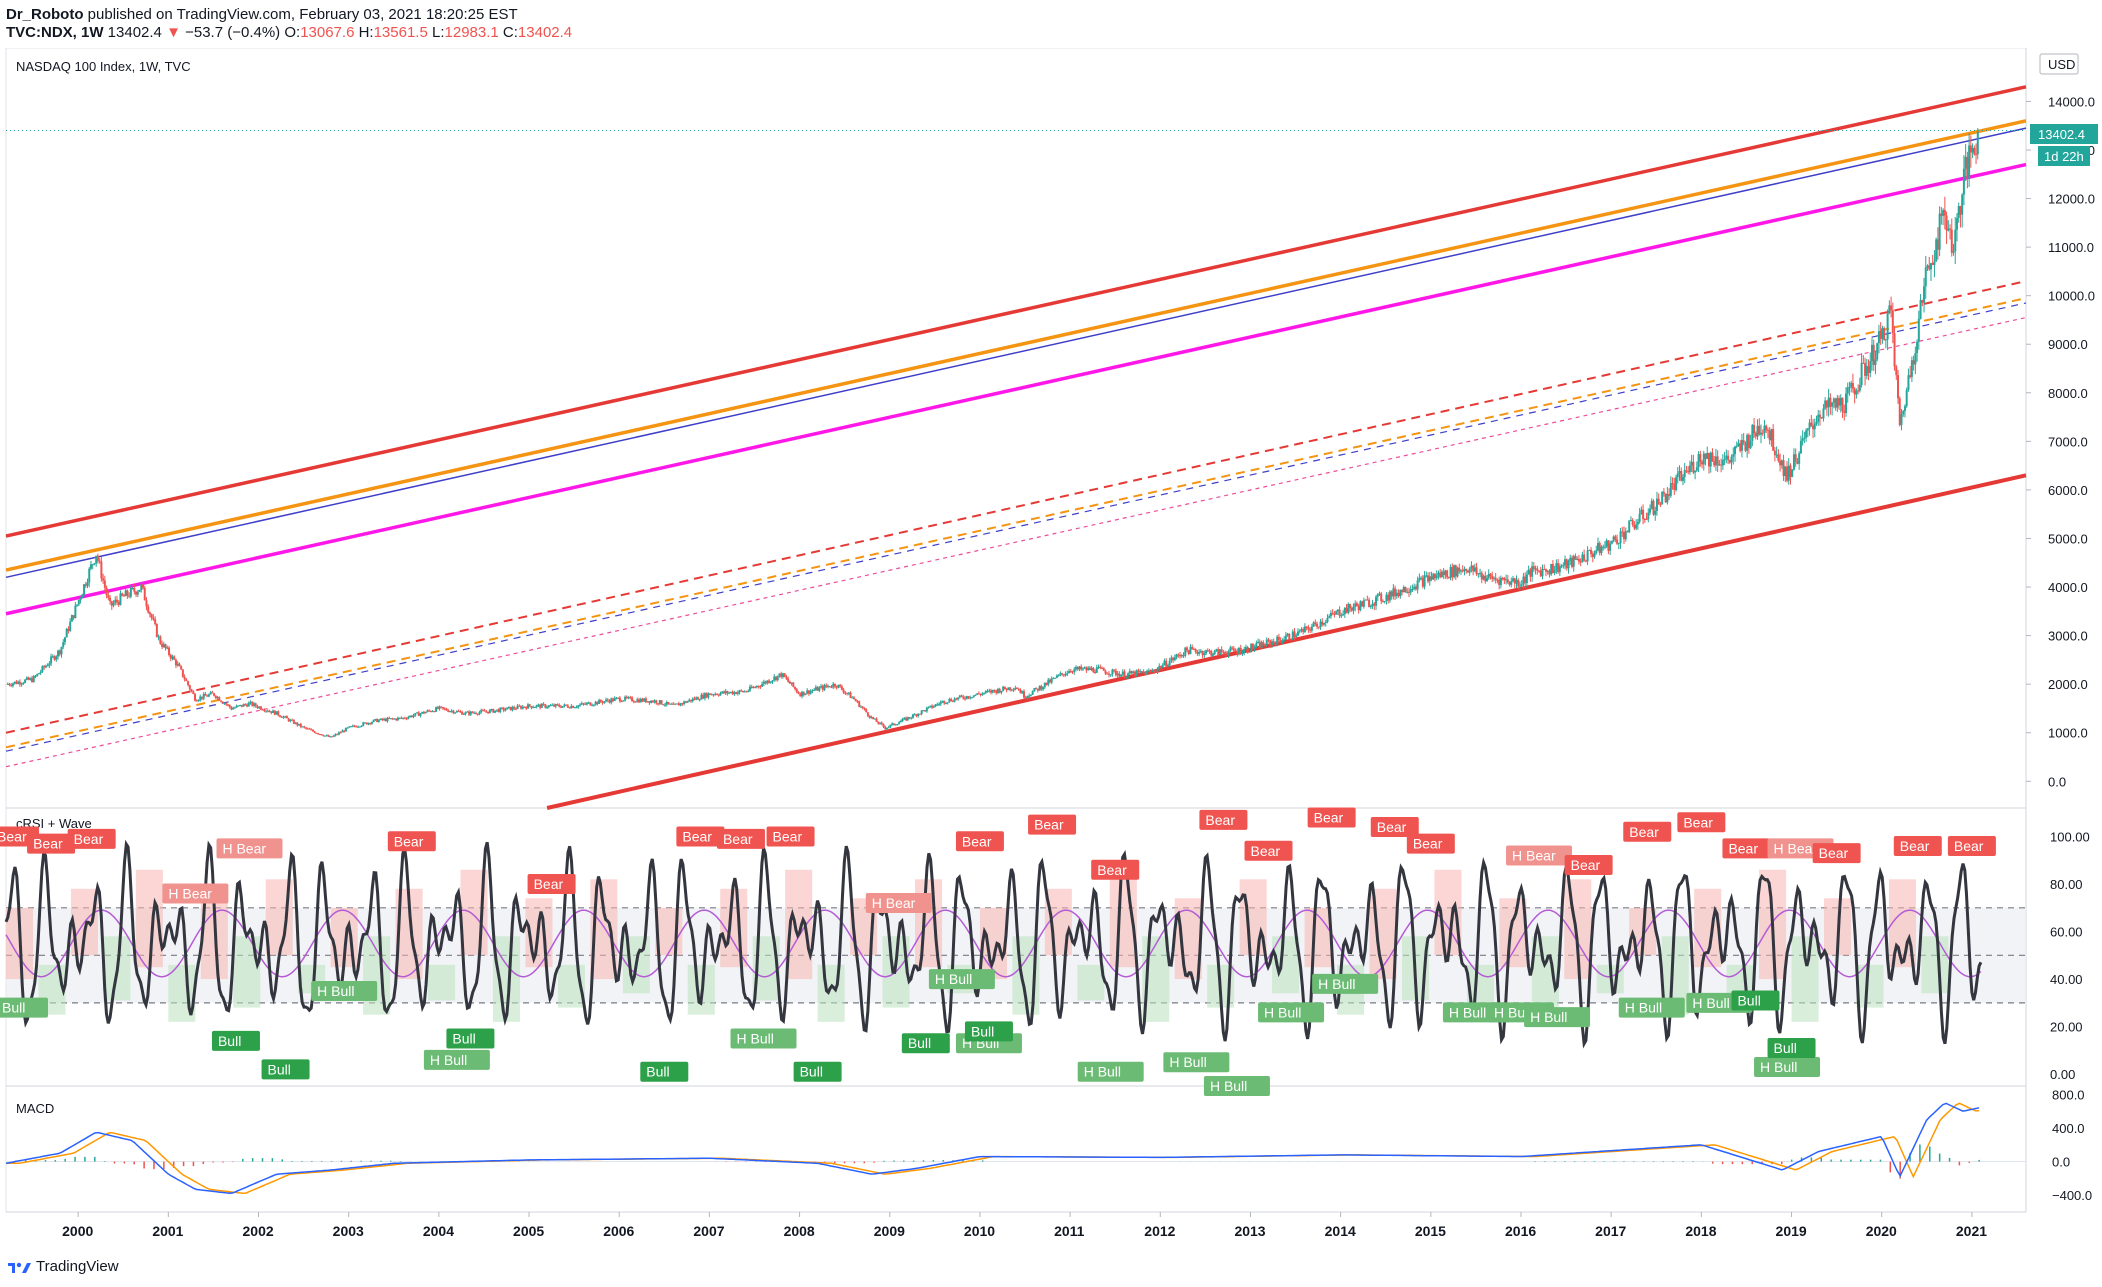 The image size is (2102, 1287). I want to click on countdown-tag, so click(2064, 156).